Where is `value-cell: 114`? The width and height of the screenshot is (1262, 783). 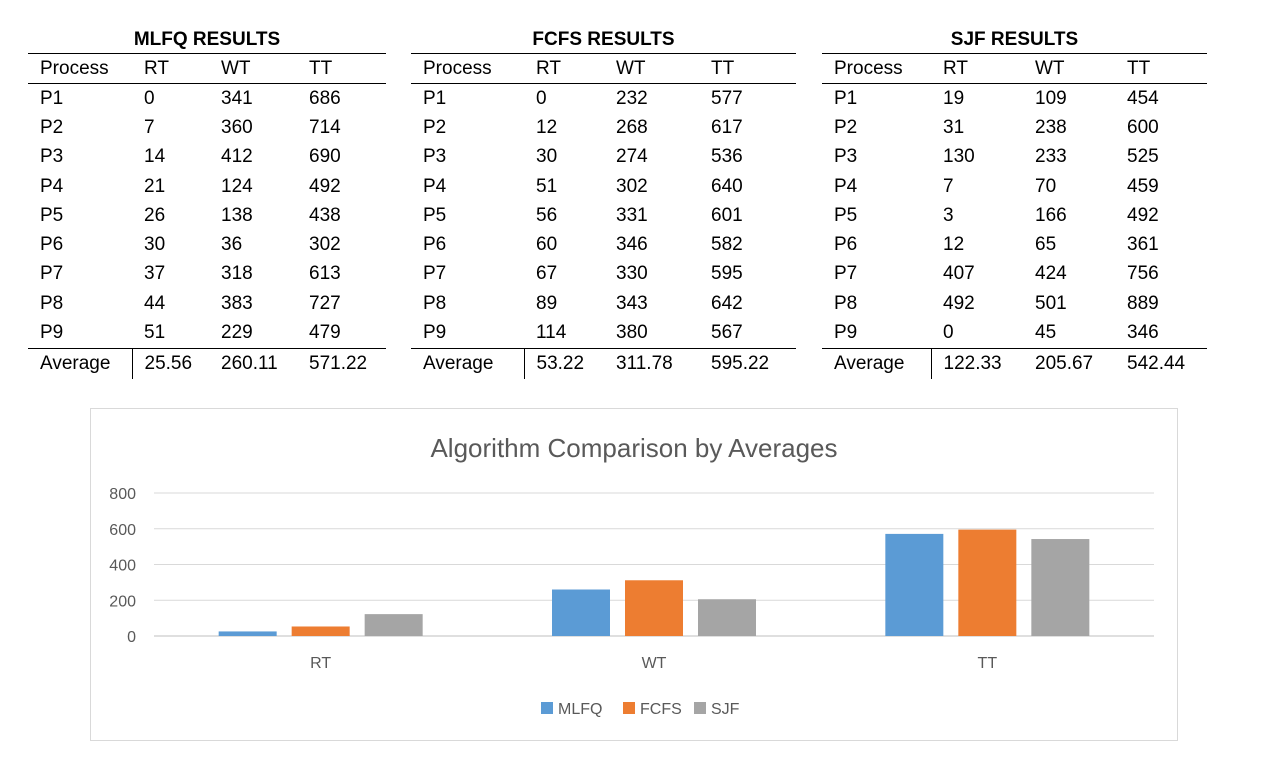 value-cell: 114 is located at coordinates (551, 333).